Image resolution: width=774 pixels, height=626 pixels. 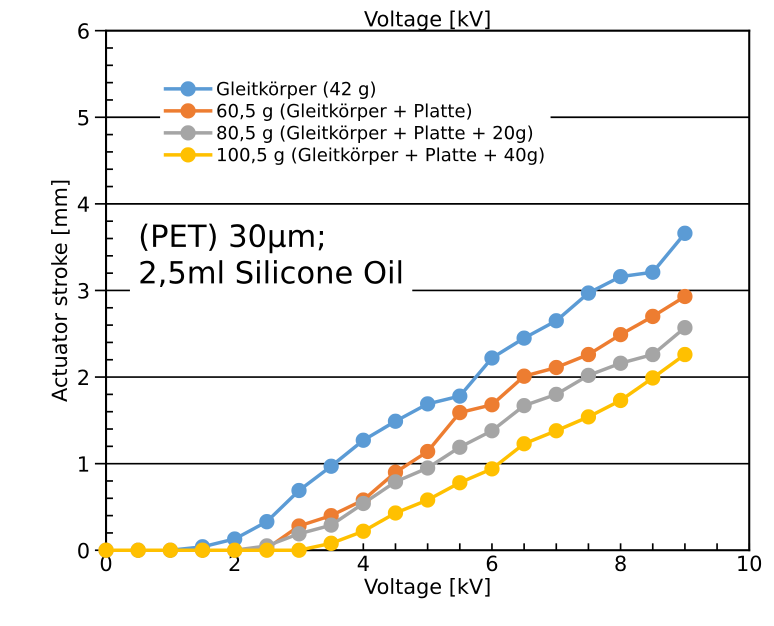 I want to click on y-tick-label: 0, so click(x=83, y=550).